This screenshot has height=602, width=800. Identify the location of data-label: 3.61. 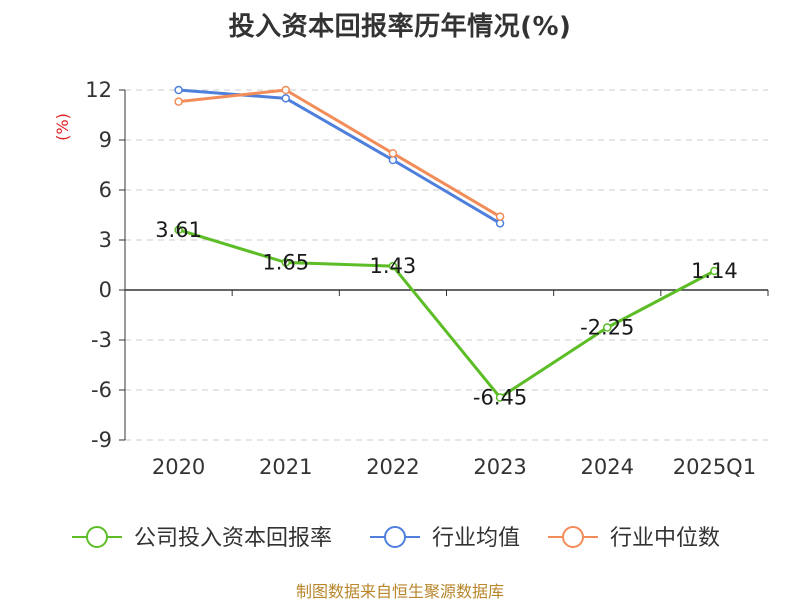
(178, 230).